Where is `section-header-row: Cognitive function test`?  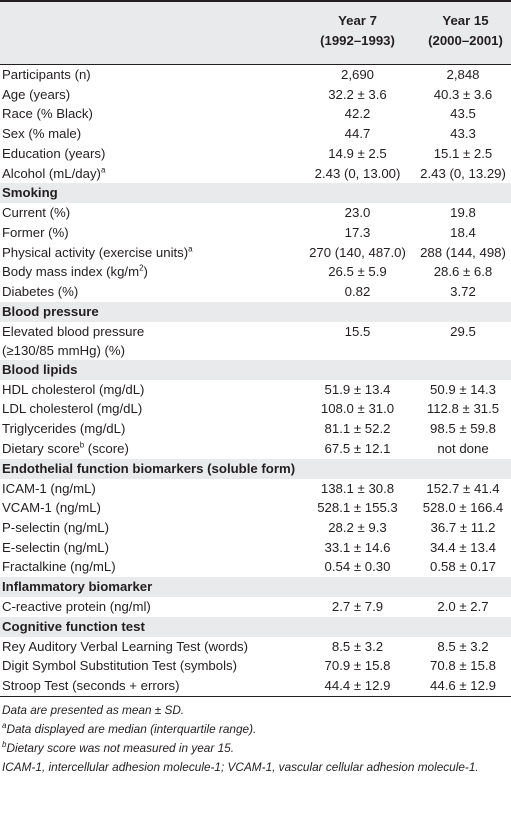
section-header-row: Cognitive function test is located at coordinates (255, 626).